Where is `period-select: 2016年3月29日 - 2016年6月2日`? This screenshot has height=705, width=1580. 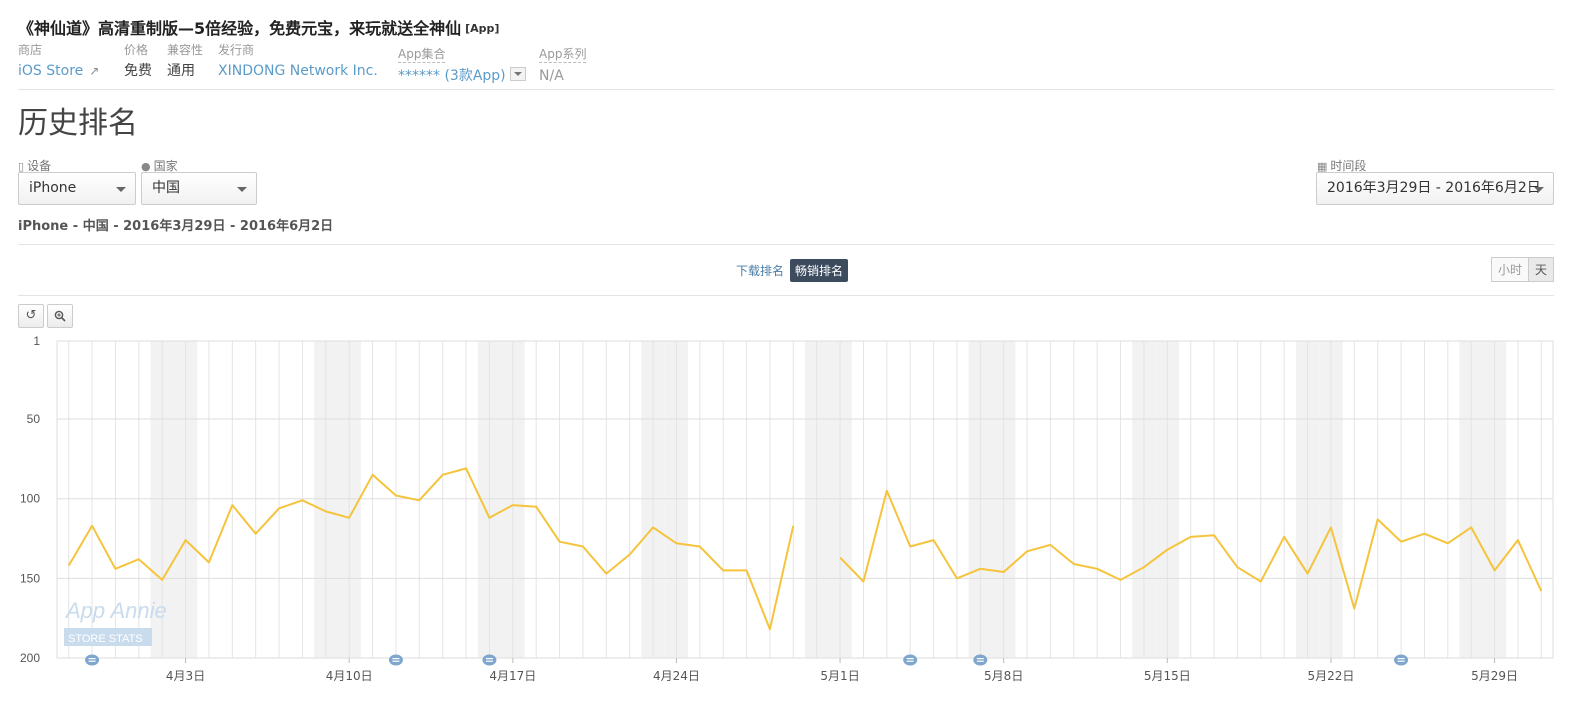 period-select: 2016年3月29日 - 2016年6月2日 is located at coordinates (1435, 188).